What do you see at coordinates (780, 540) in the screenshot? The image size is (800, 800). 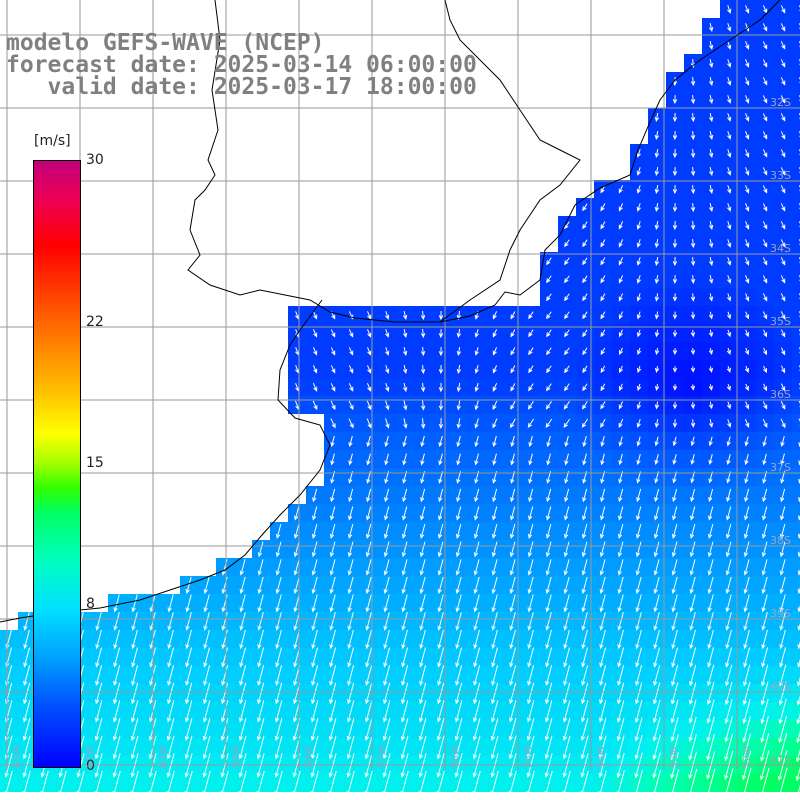 I see `latitude-label: 38S` at bounding box center [780, 540].